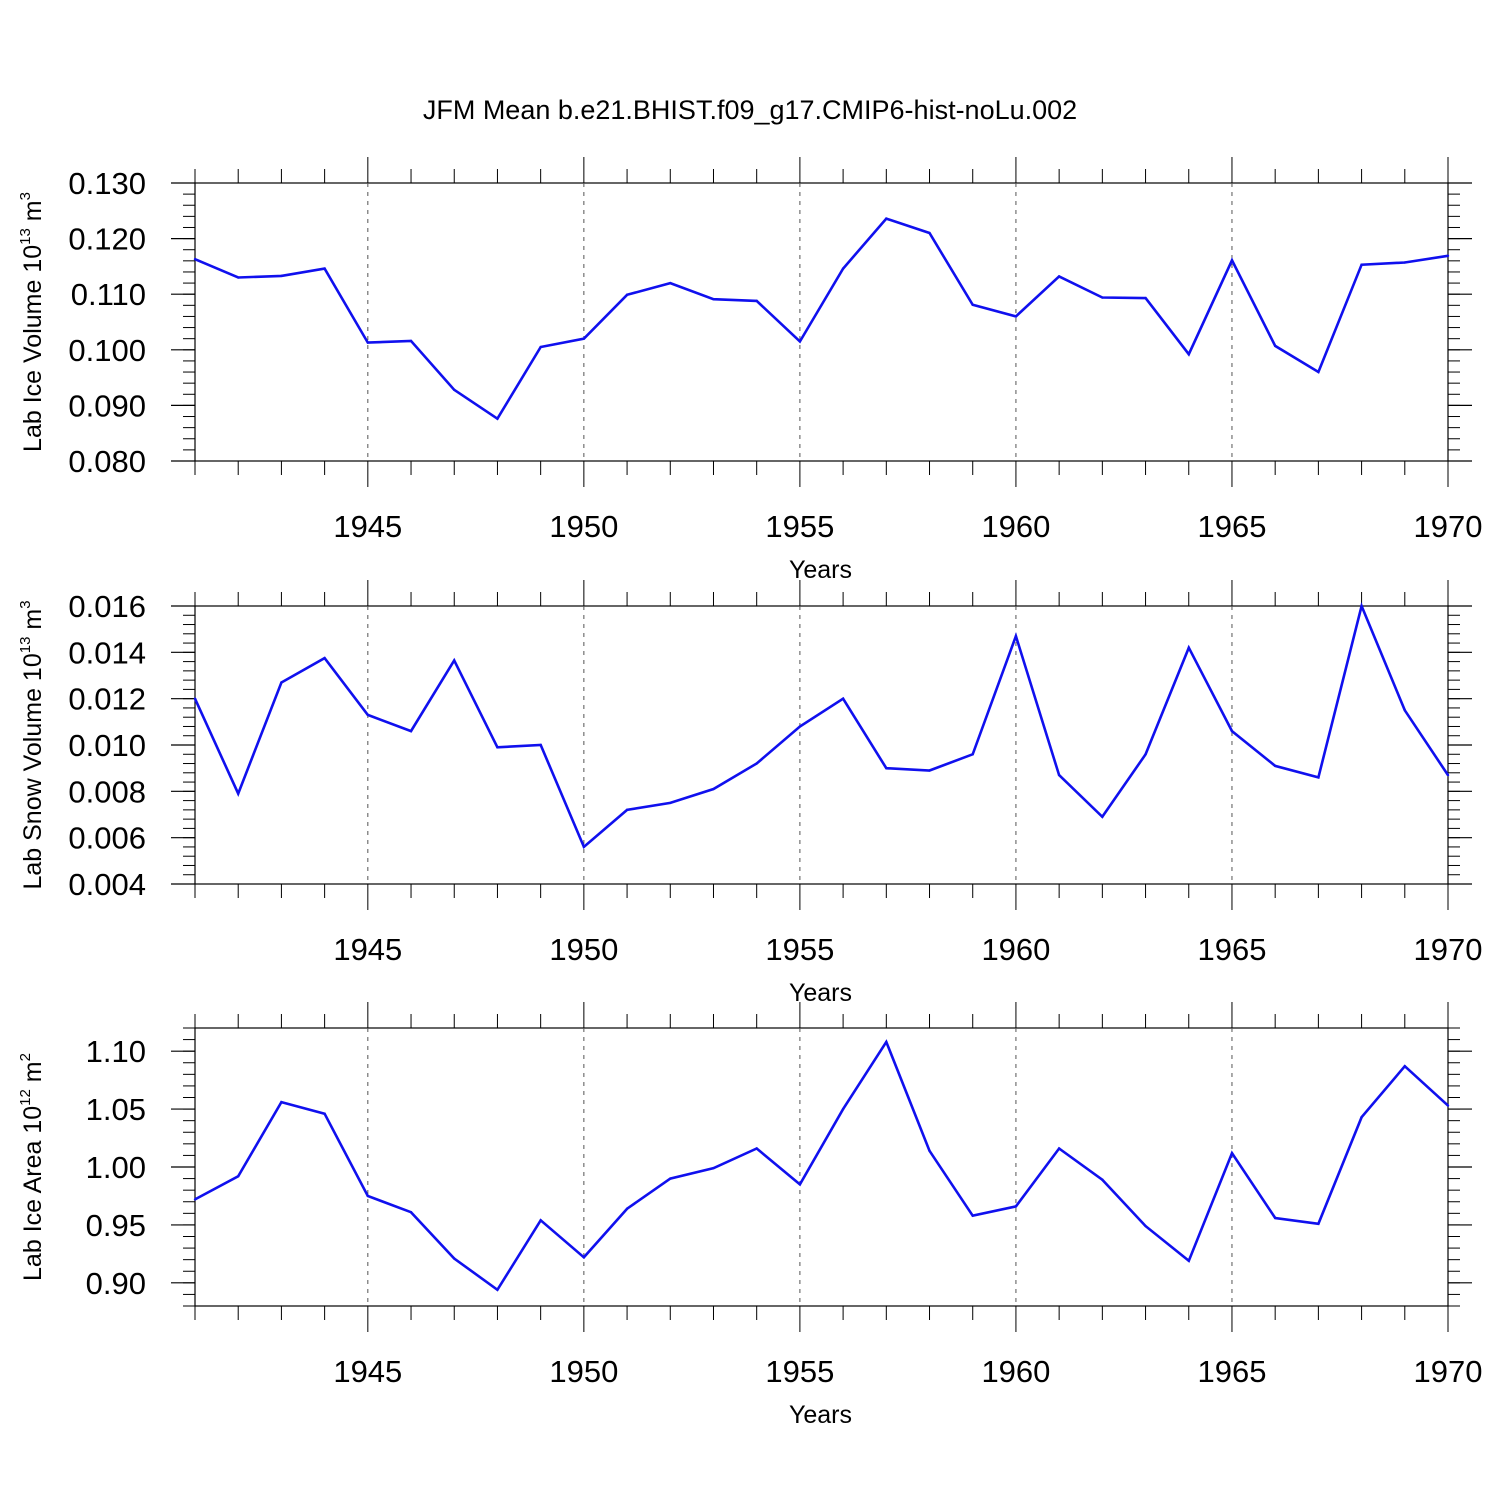 The width and height of the screenshot is (1500, 1500). Describe the element at coordinates (107, 606) in the screenshot. I see `y-tick-label: 0.016` at that location.